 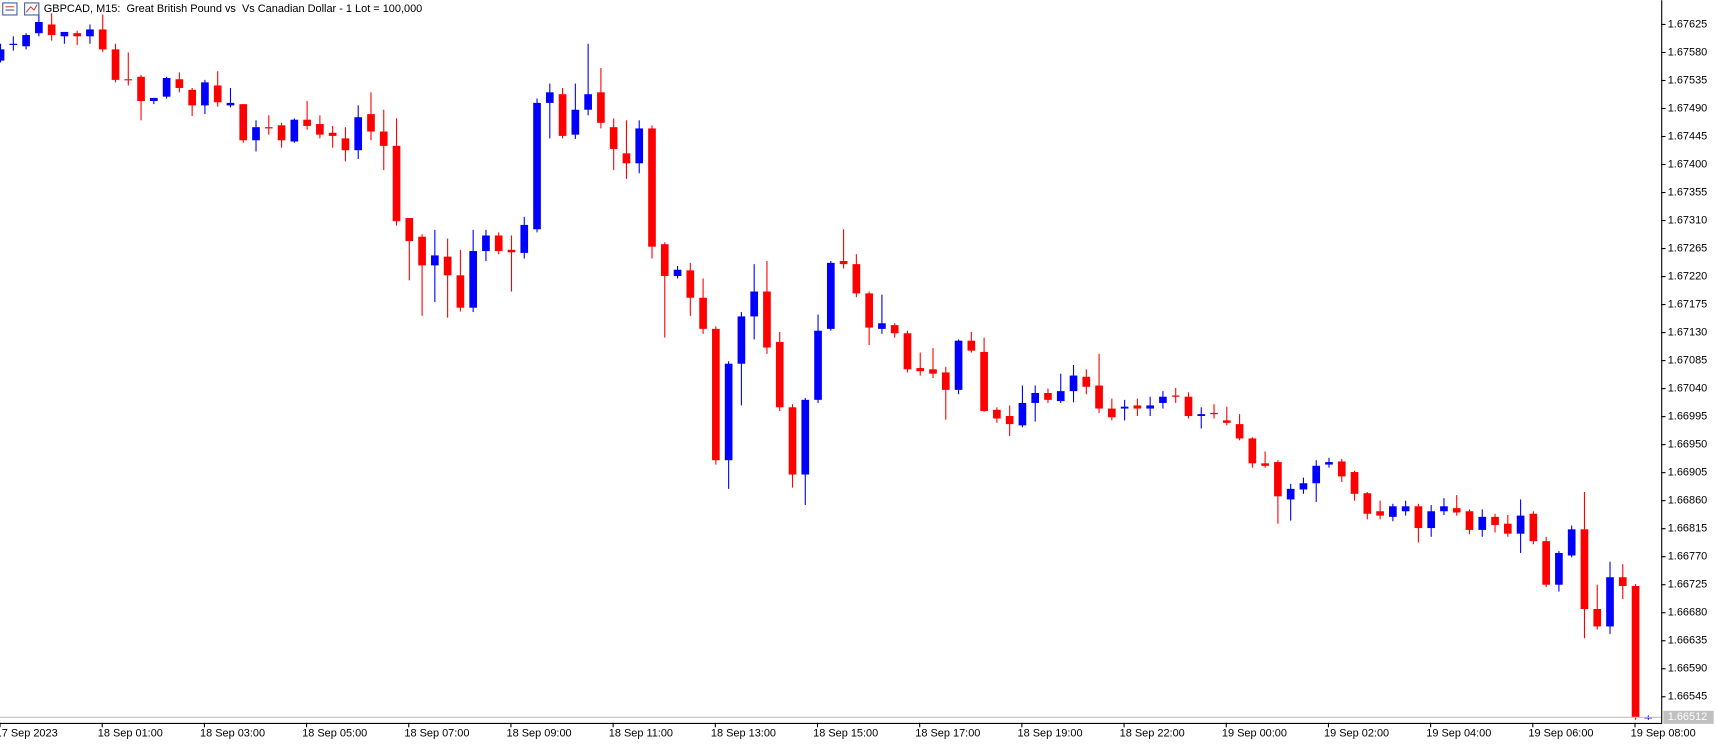 I want to click on toolbar-icons, so click(x=21, y=9).